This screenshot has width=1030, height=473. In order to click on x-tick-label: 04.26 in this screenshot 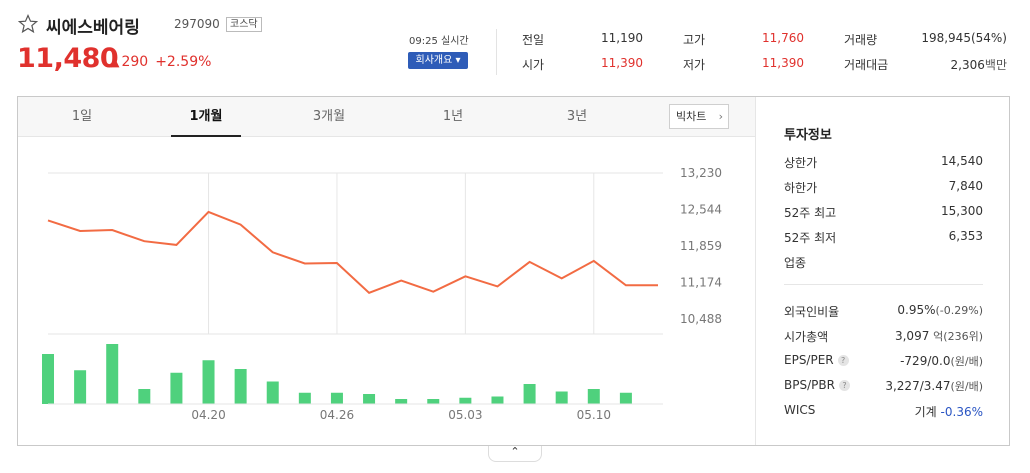, I will do `click(337, 415)`.